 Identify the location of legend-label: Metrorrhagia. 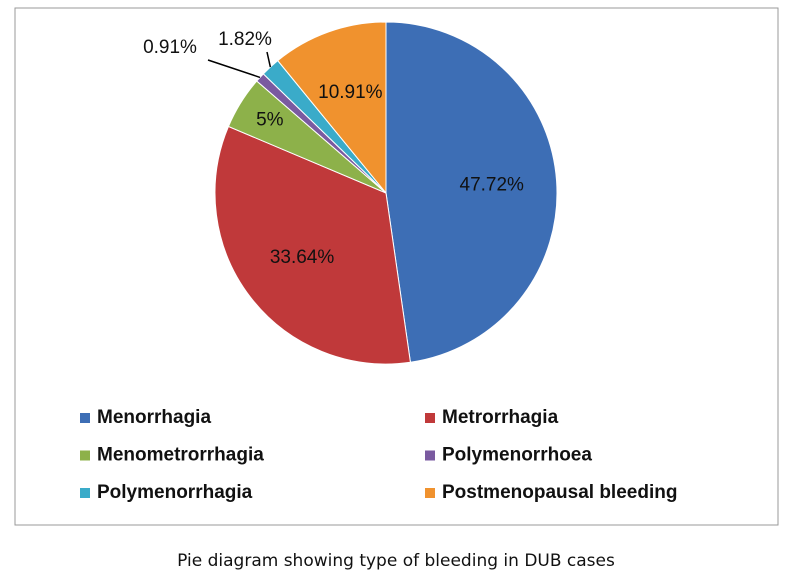
(500, 417).